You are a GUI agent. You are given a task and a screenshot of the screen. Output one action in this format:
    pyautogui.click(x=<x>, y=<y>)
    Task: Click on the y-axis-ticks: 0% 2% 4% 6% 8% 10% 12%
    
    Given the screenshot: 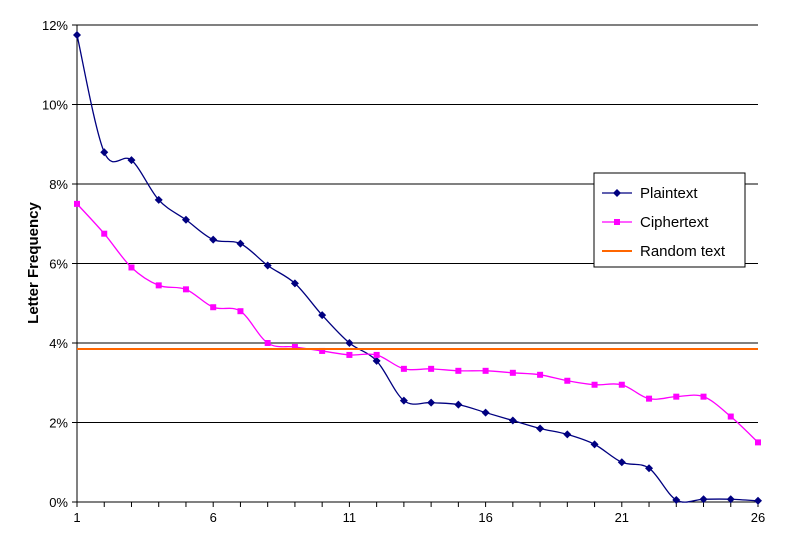 What is the action you would take?
    pyautogui.click(x=59, y=264)
    